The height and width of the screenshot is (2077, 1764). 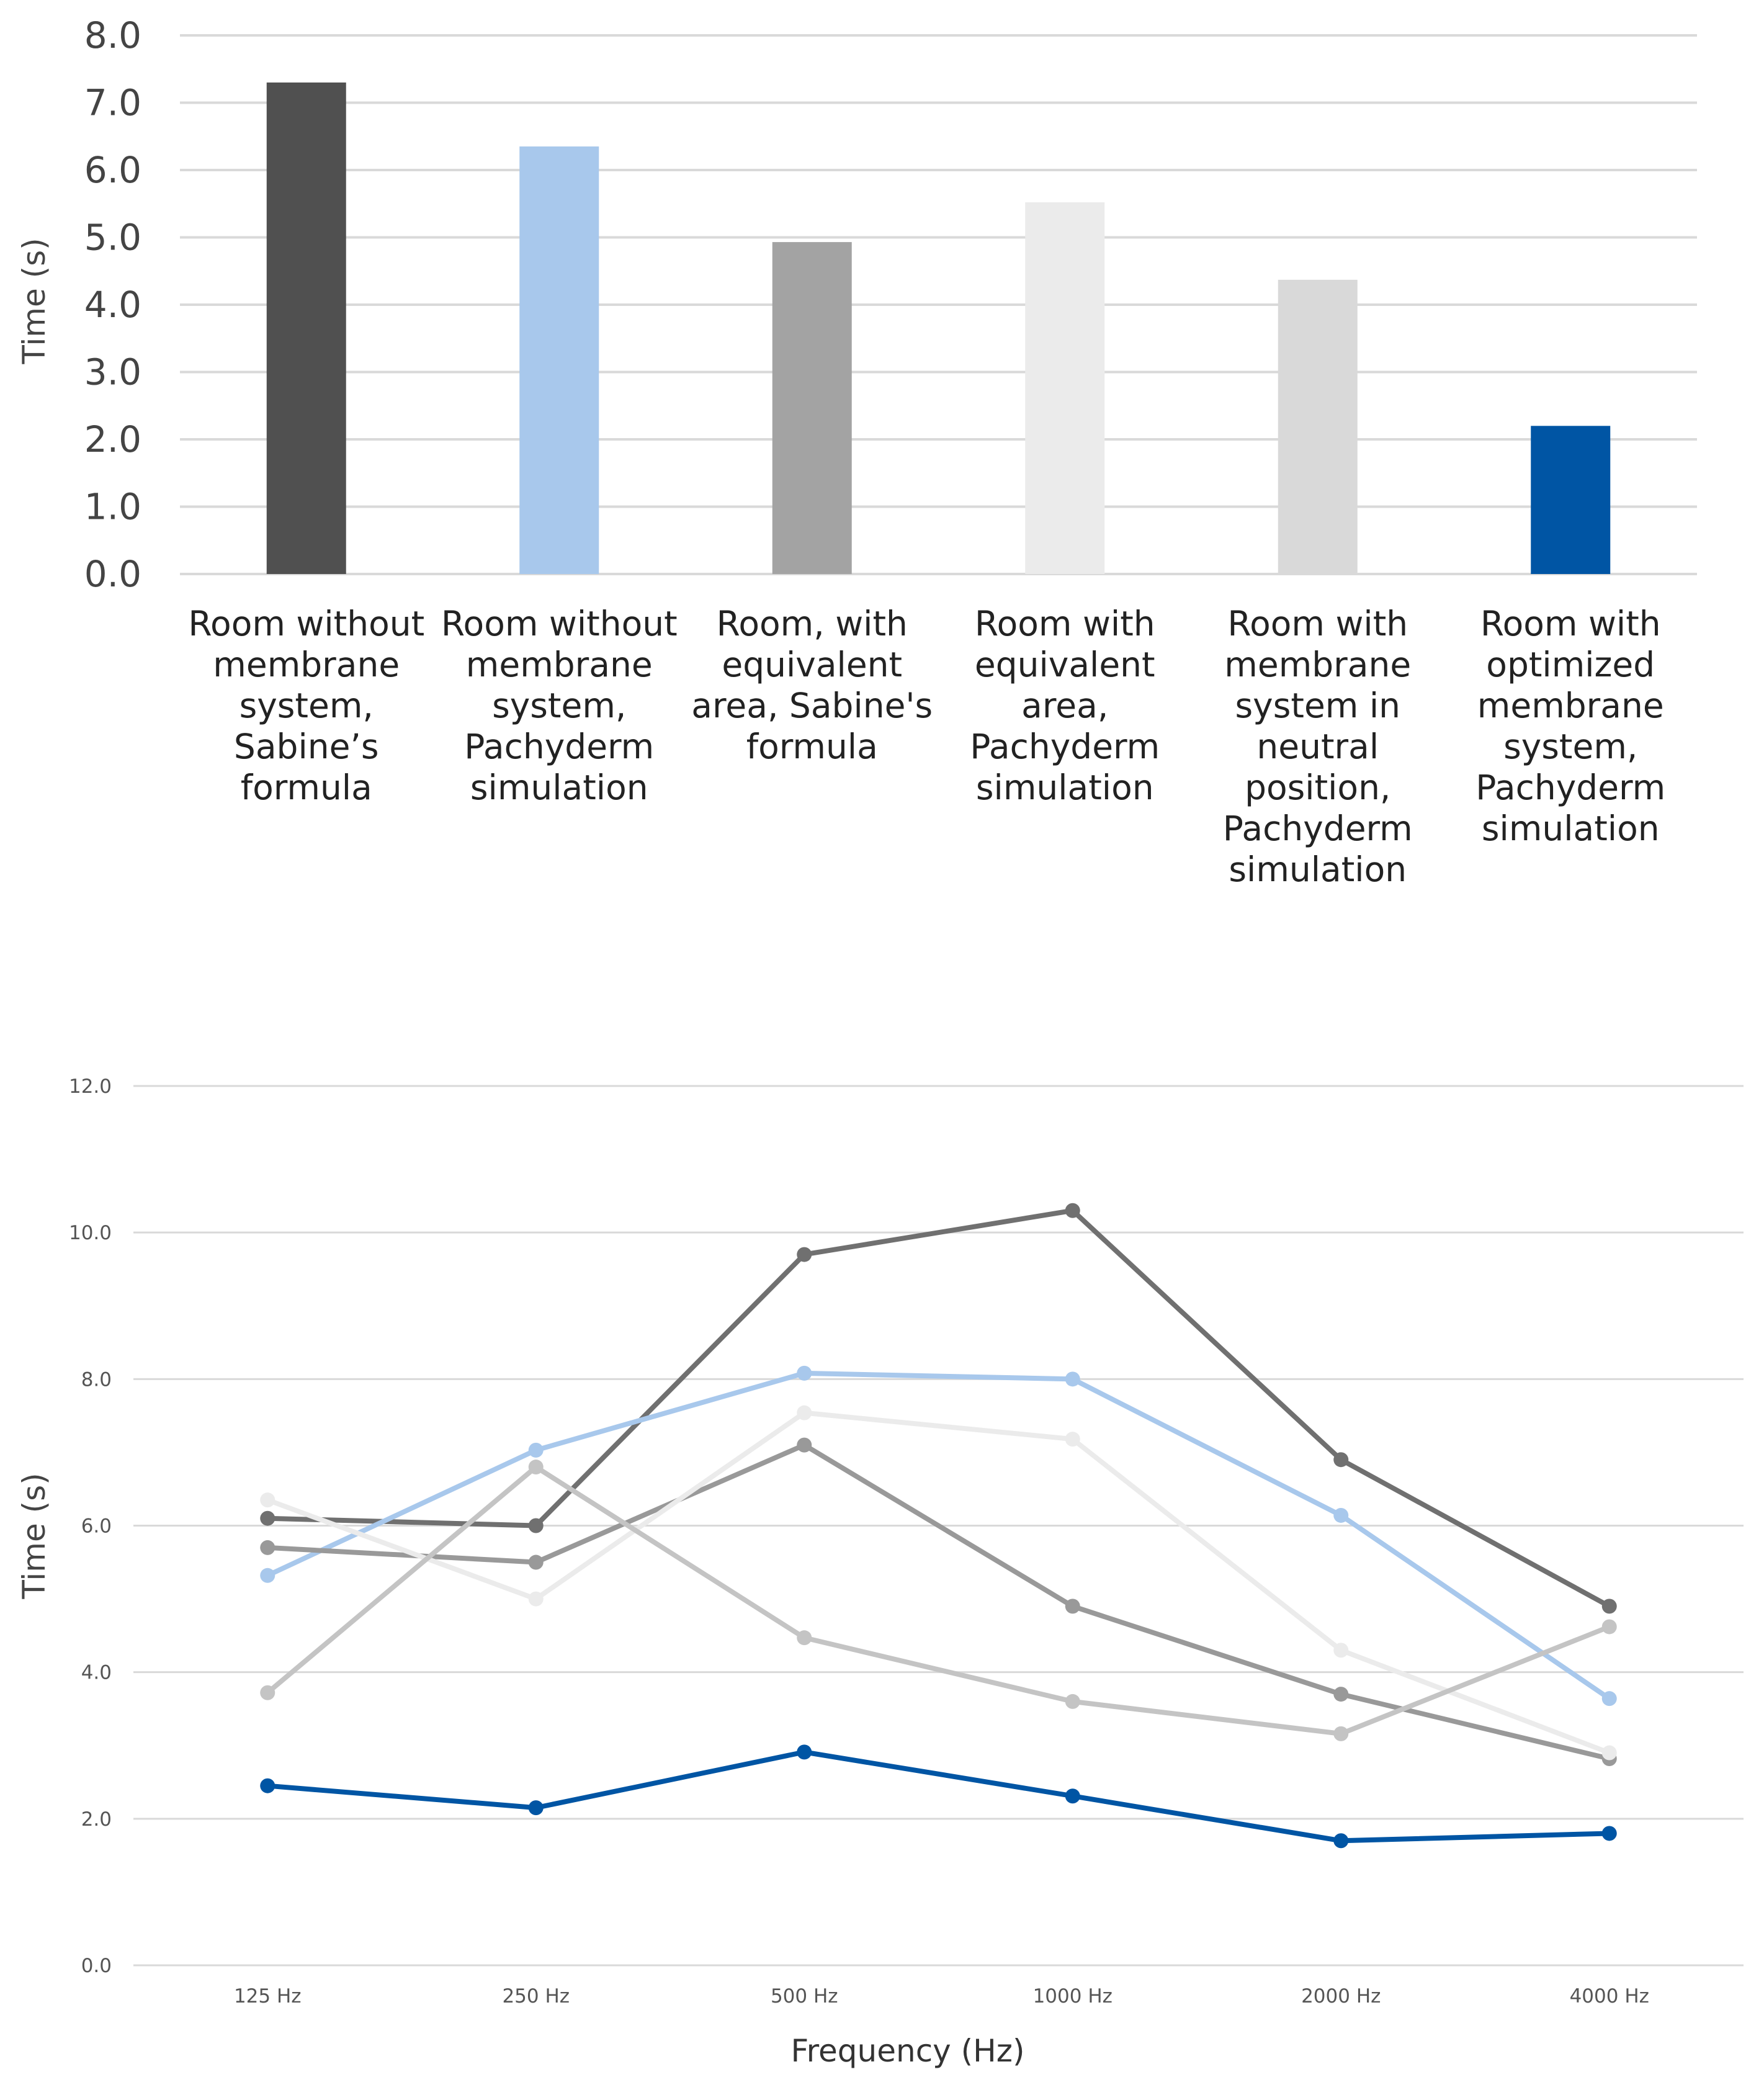 What do you see at coordinates (112, 170) in the screenshot?
I see `bar-chart-y-tick-label: 6.0` at bounding box center [112, 170].